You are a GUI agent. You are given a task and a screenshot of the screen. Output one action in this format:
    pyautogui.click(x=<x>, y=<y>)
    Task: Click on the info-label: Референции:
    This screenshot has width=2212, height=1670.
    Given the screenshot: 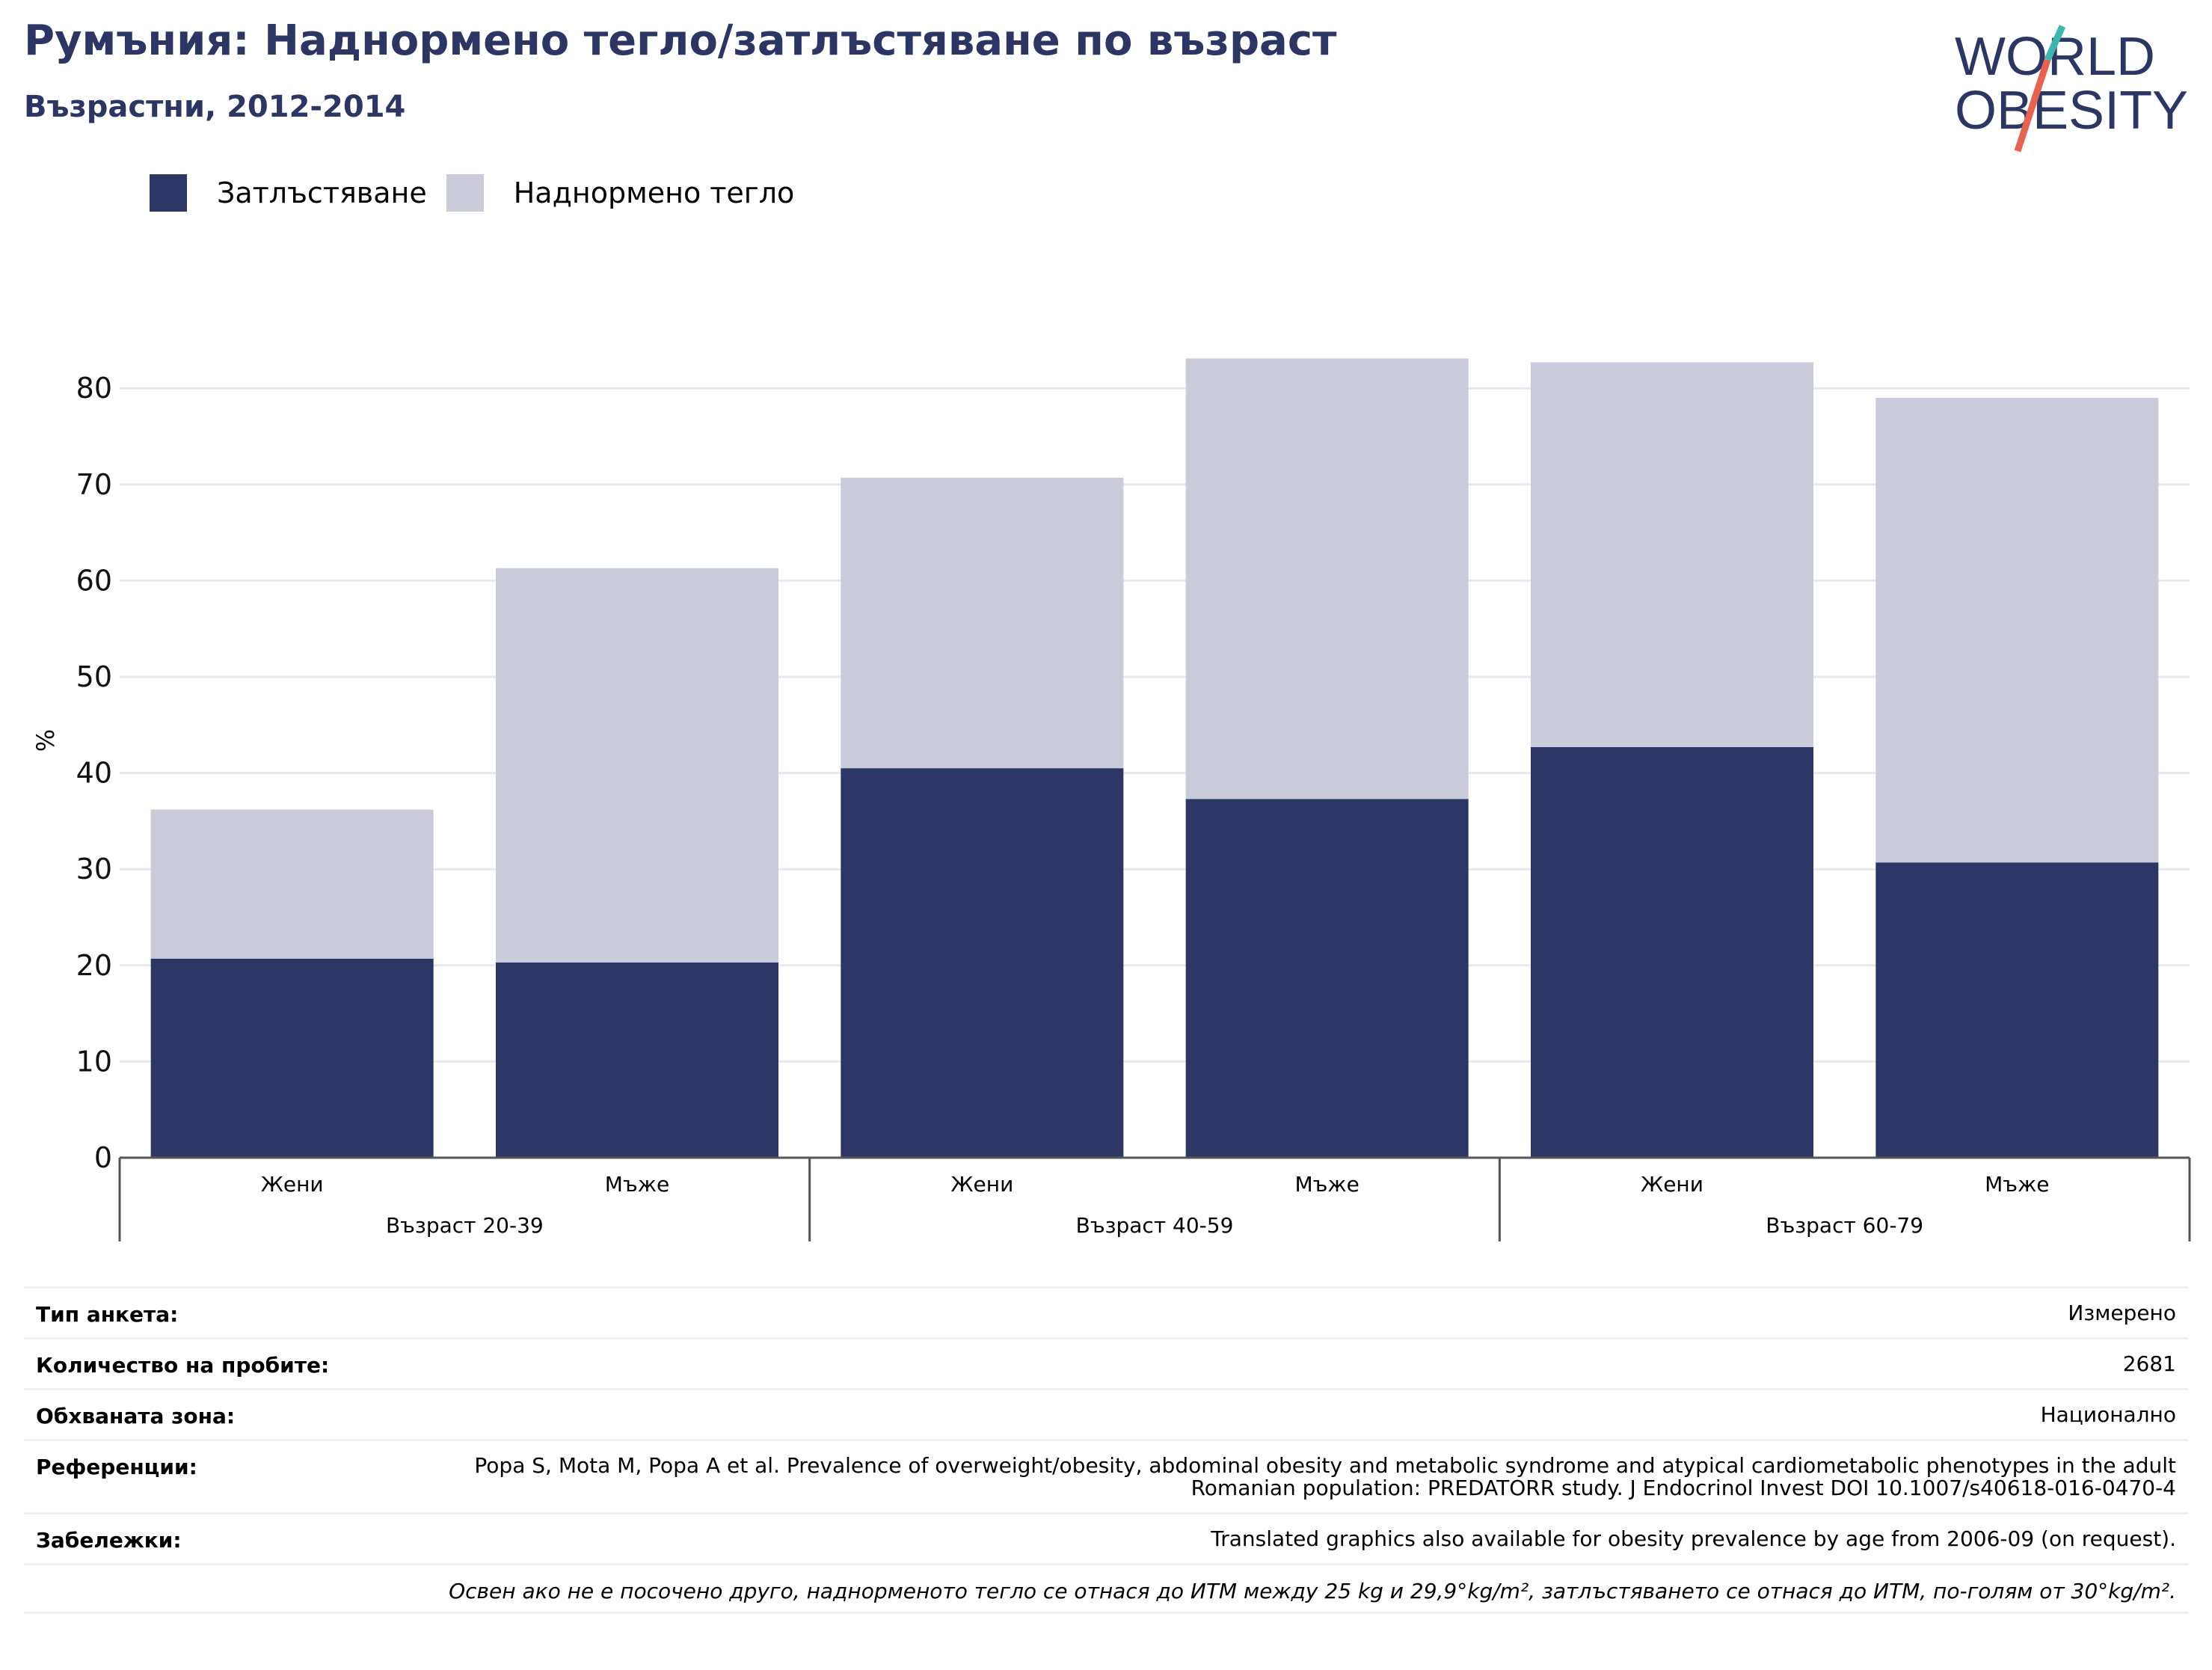 What is the action you would take?
    pyautogui.click(x=116, y=1467)
    